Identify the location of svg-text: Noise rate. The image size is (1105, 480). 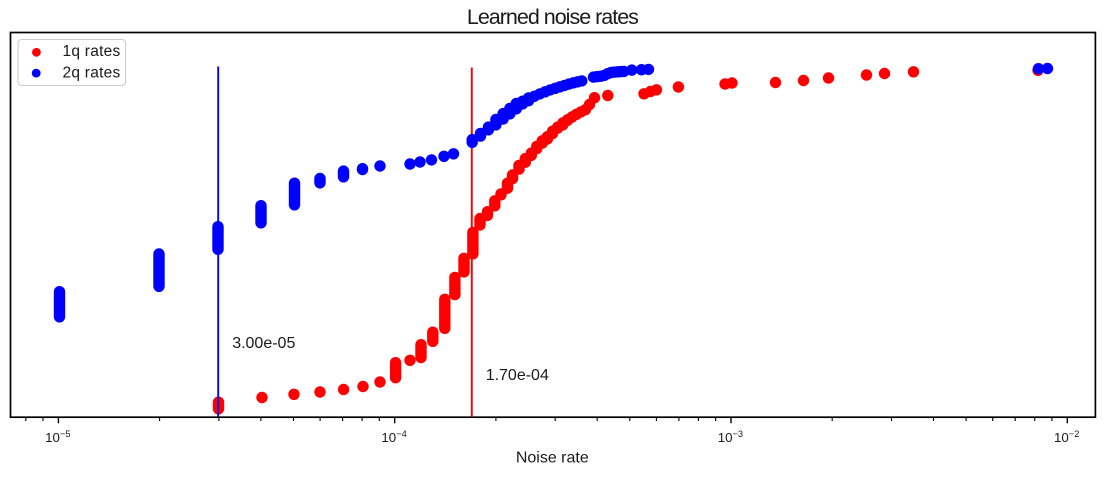
(552, 457).